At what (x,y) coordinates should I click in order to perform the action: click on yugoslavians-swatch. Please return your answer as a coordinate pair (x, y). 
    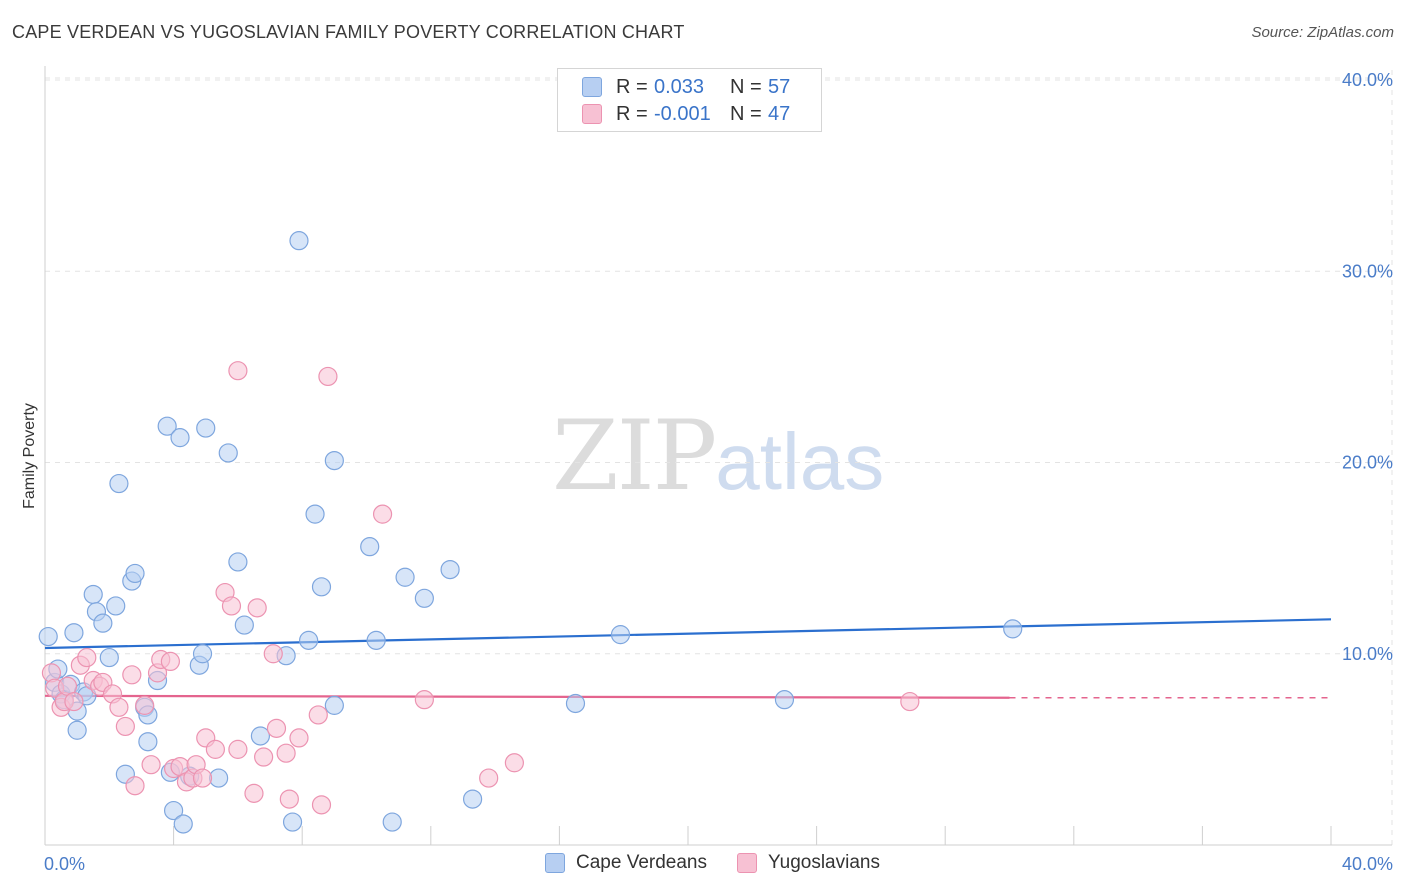
    Looking at the image, I should click on (592, 114).